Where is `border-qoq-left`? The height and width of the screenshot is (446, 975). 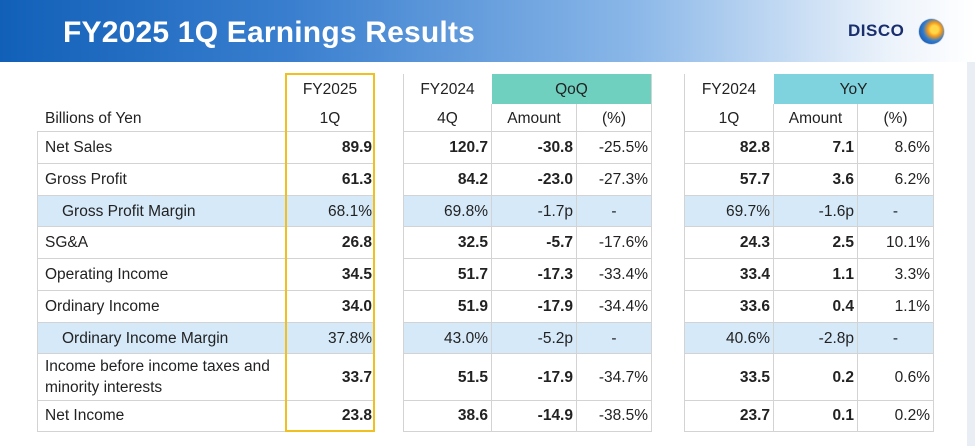
border-qoq-left is located at coordinates (403, 253).